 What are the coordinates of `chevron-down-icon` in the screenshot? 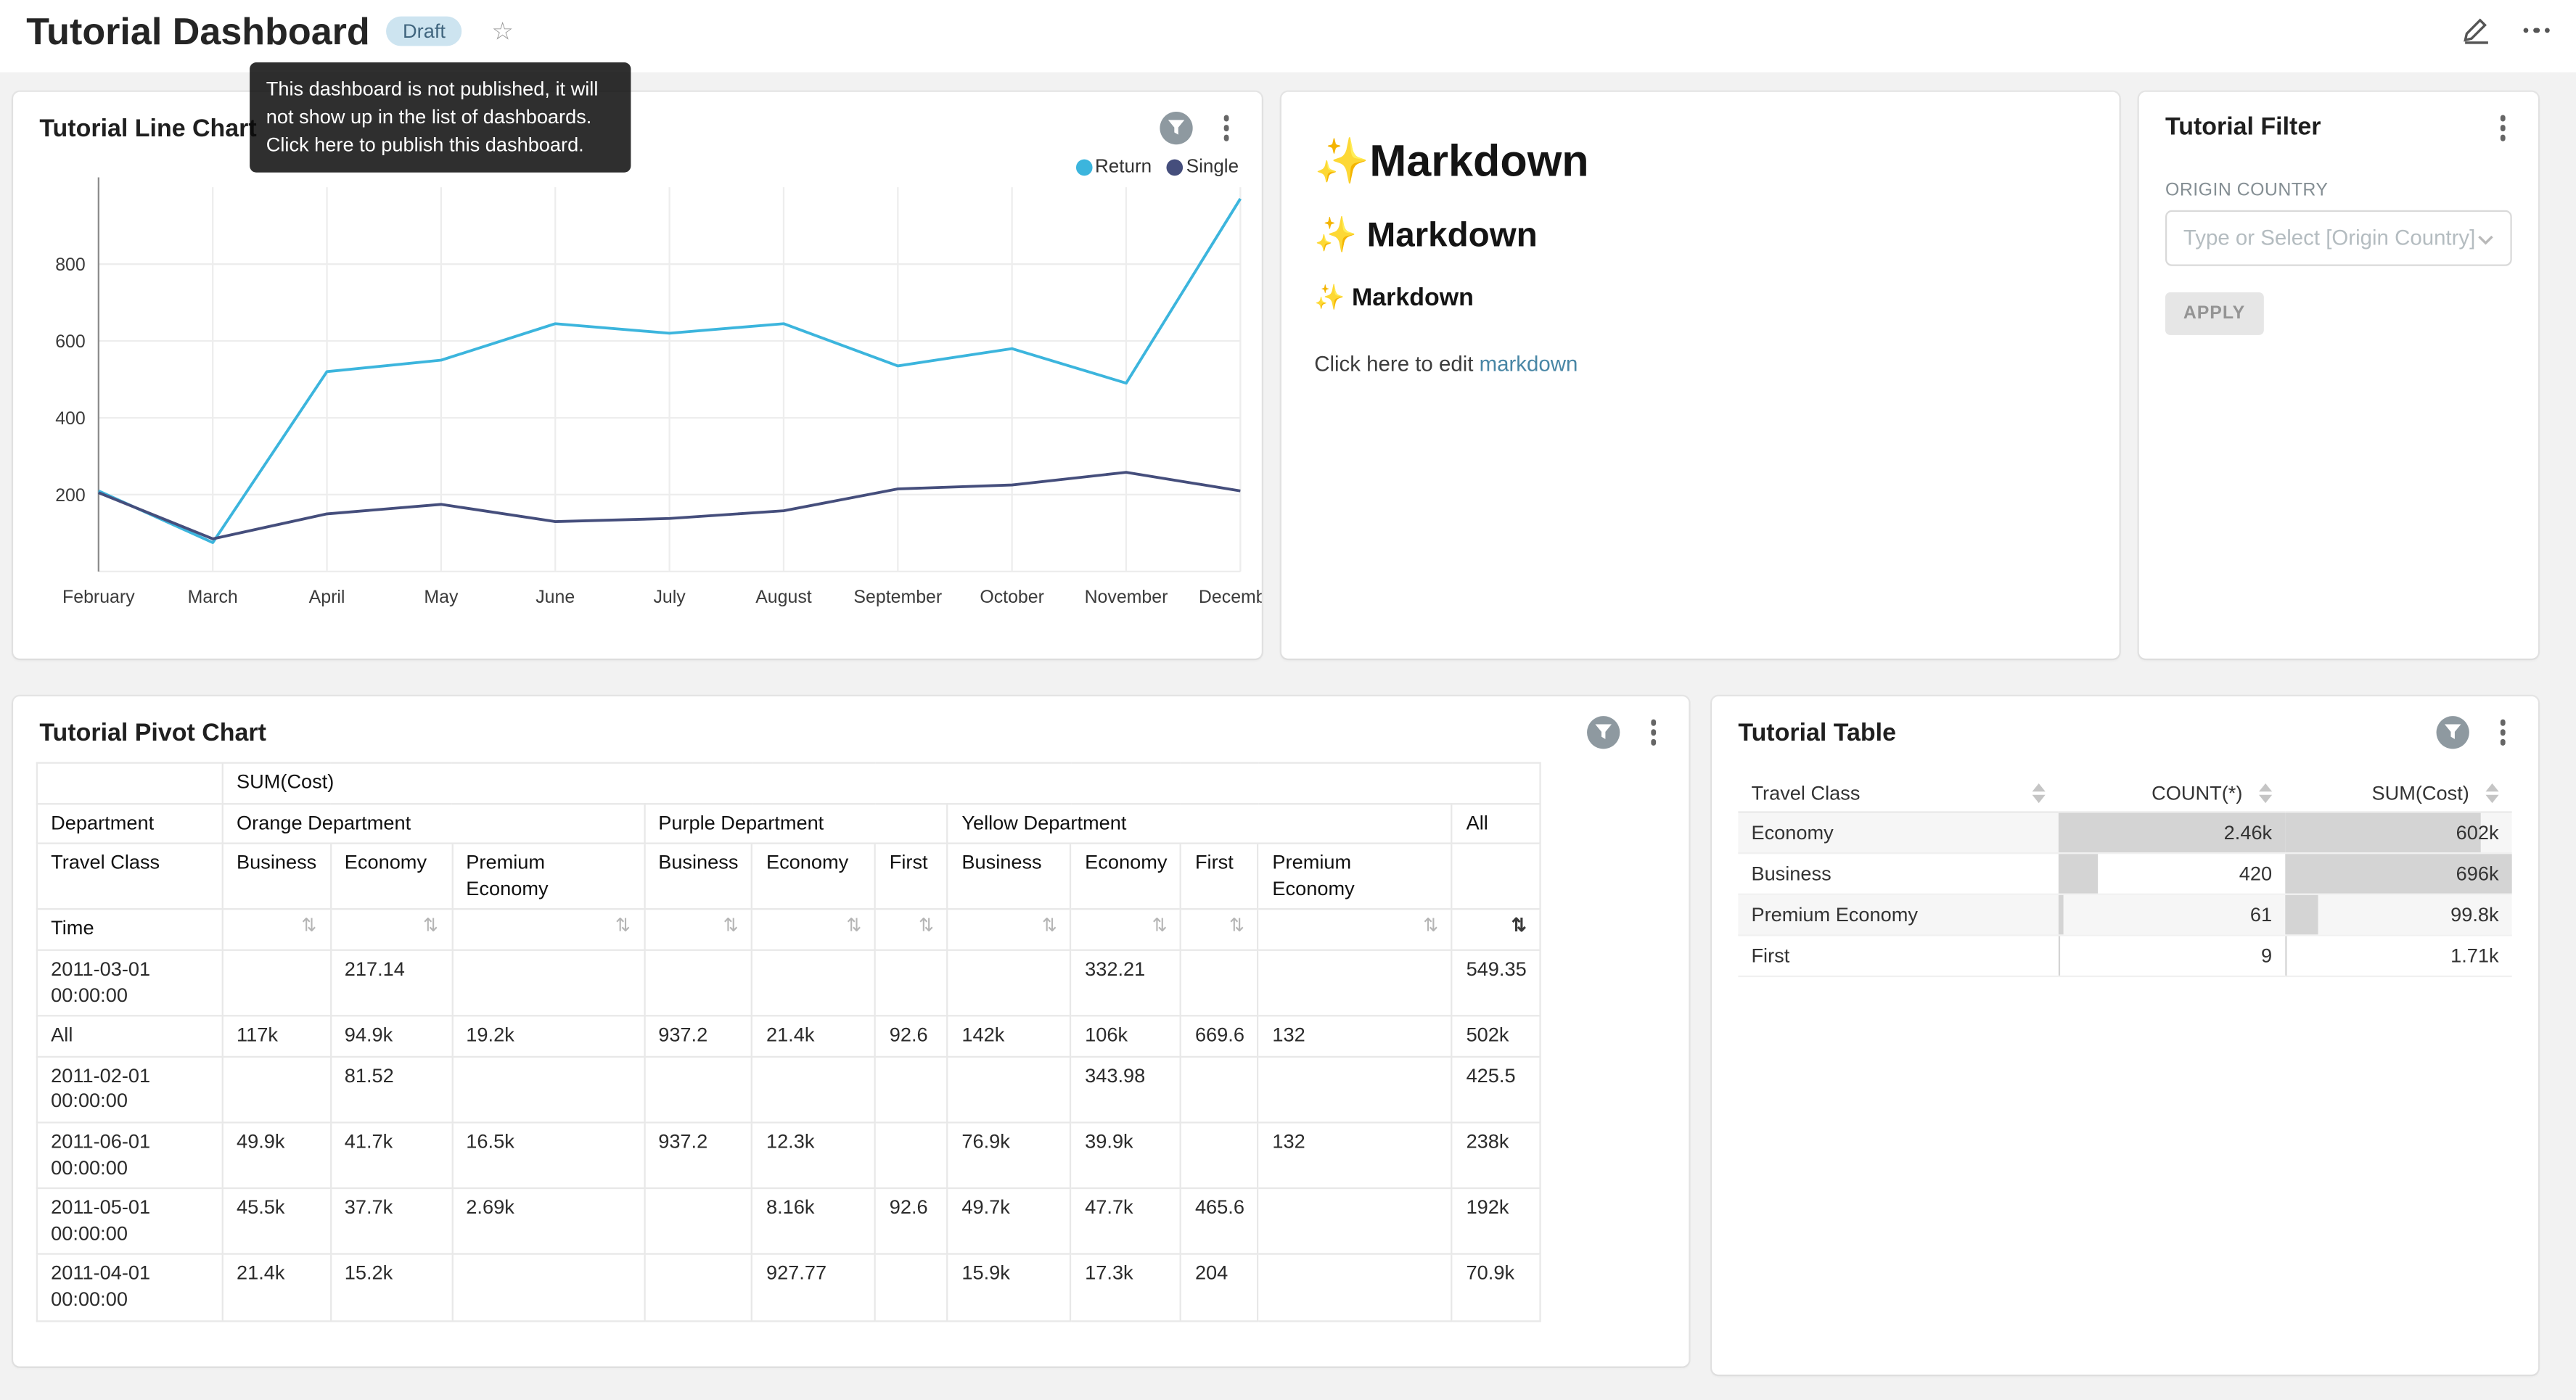 It's located at (2485, 237).